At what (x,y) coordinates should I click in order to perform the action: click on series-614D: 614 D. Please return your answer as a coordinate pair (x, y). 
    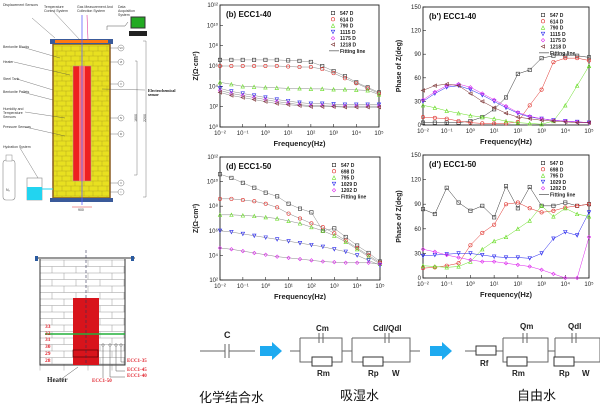
    Looking at the image, I should click on (299, 56).